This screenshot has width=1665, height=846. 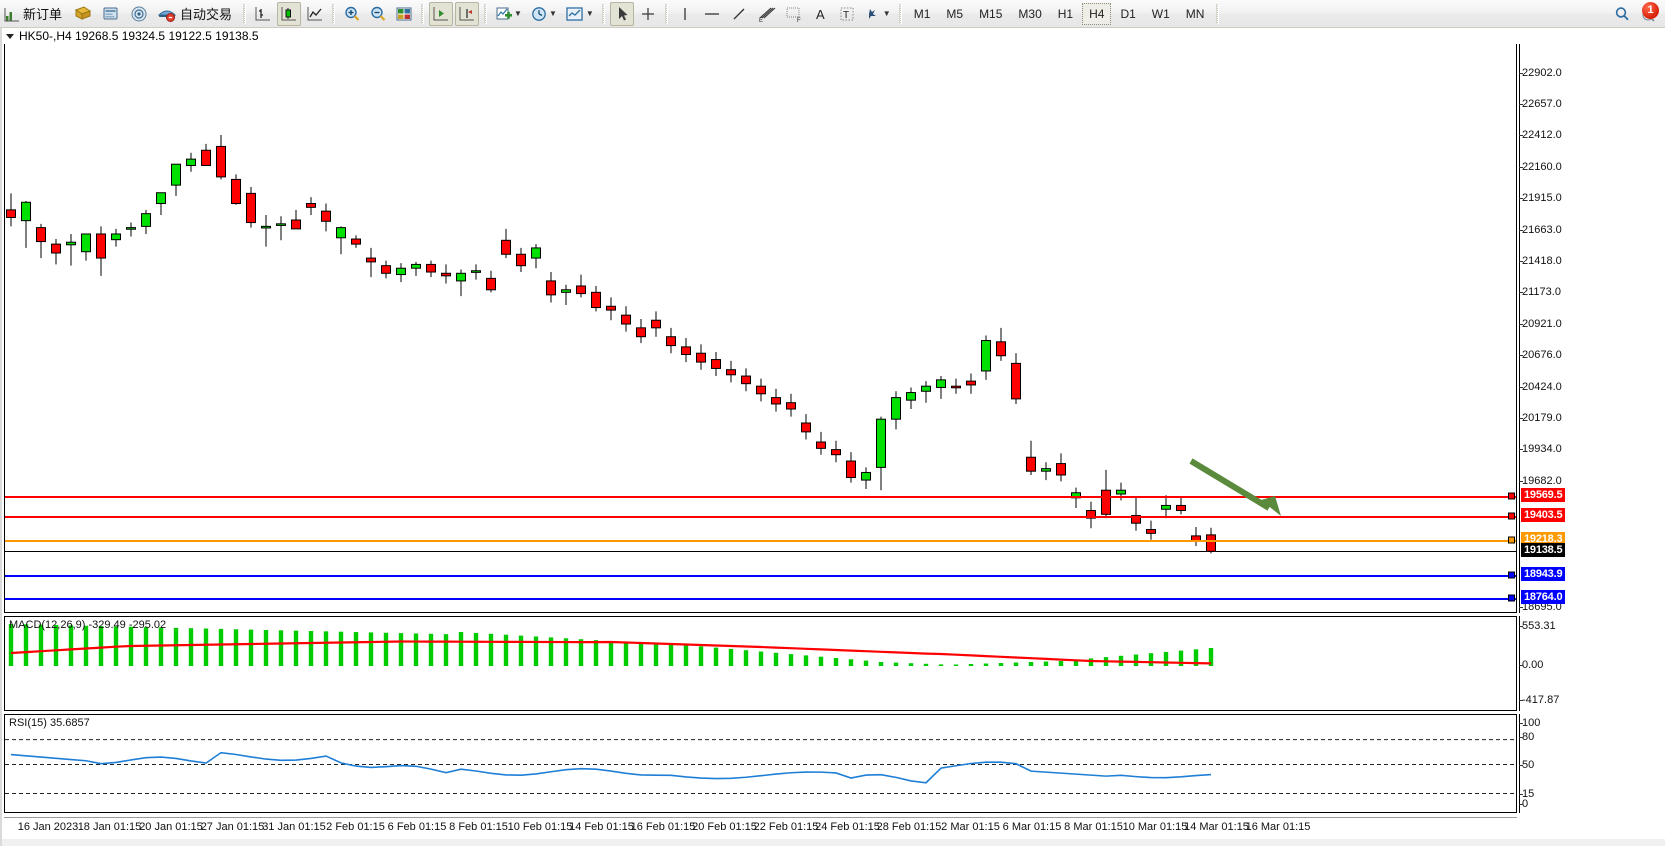 I want to click on cursor-button, so click(x=621, y=13).